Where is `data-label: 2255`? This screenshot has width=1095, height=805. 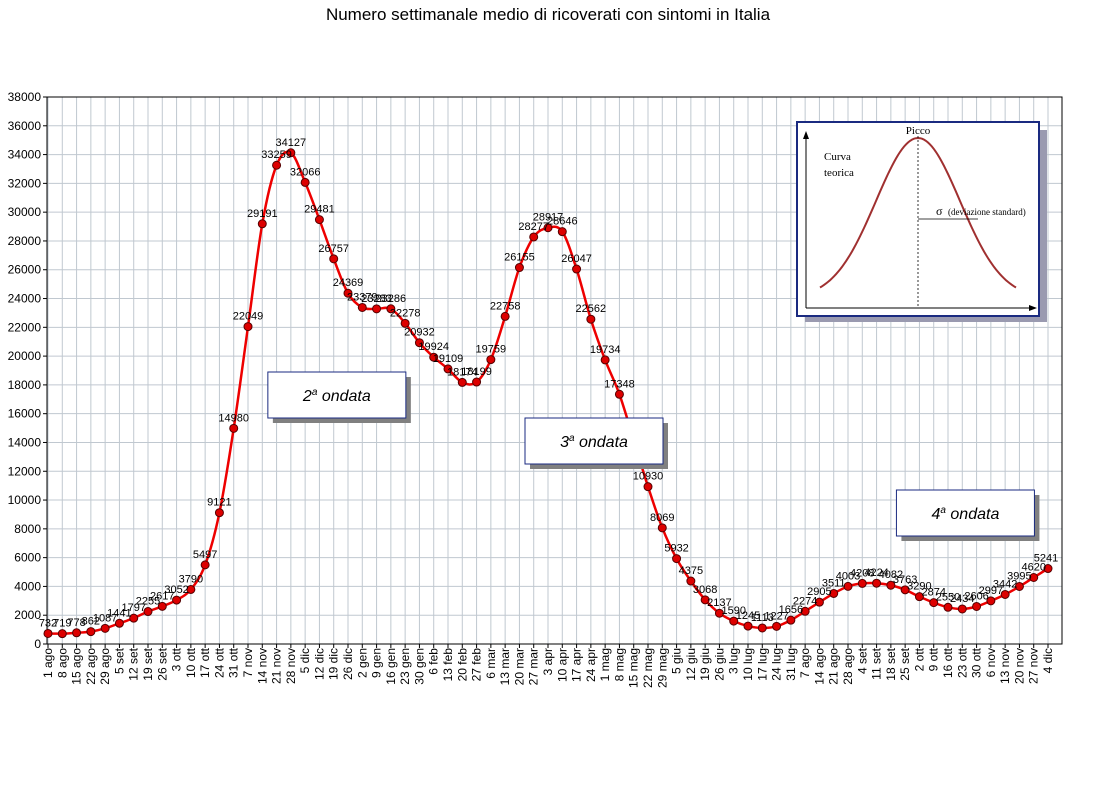 data-label: 2255 is located at coordinates (148, 602).